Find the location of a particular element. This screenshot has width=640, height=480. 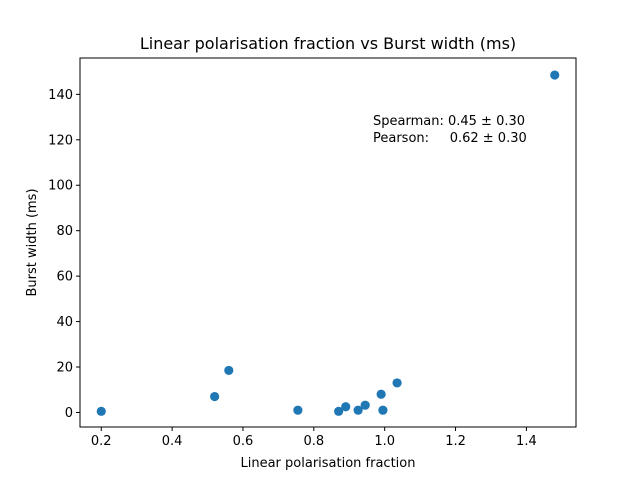

y-tick-label: 140 is located at coordinates (60, 95).